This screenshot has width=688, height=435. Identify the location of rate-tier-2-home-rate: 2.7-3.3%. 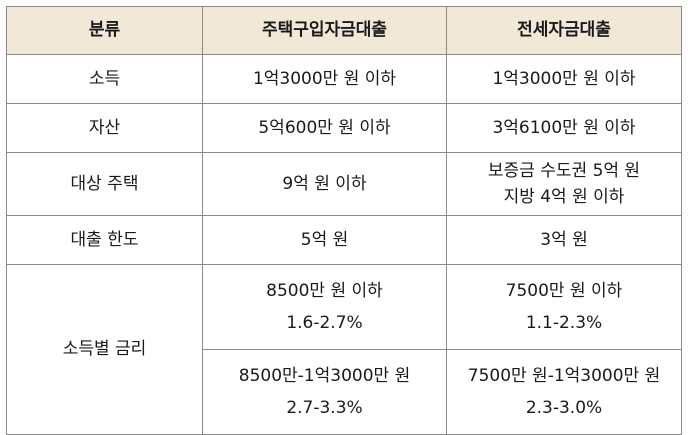
(324, 408).